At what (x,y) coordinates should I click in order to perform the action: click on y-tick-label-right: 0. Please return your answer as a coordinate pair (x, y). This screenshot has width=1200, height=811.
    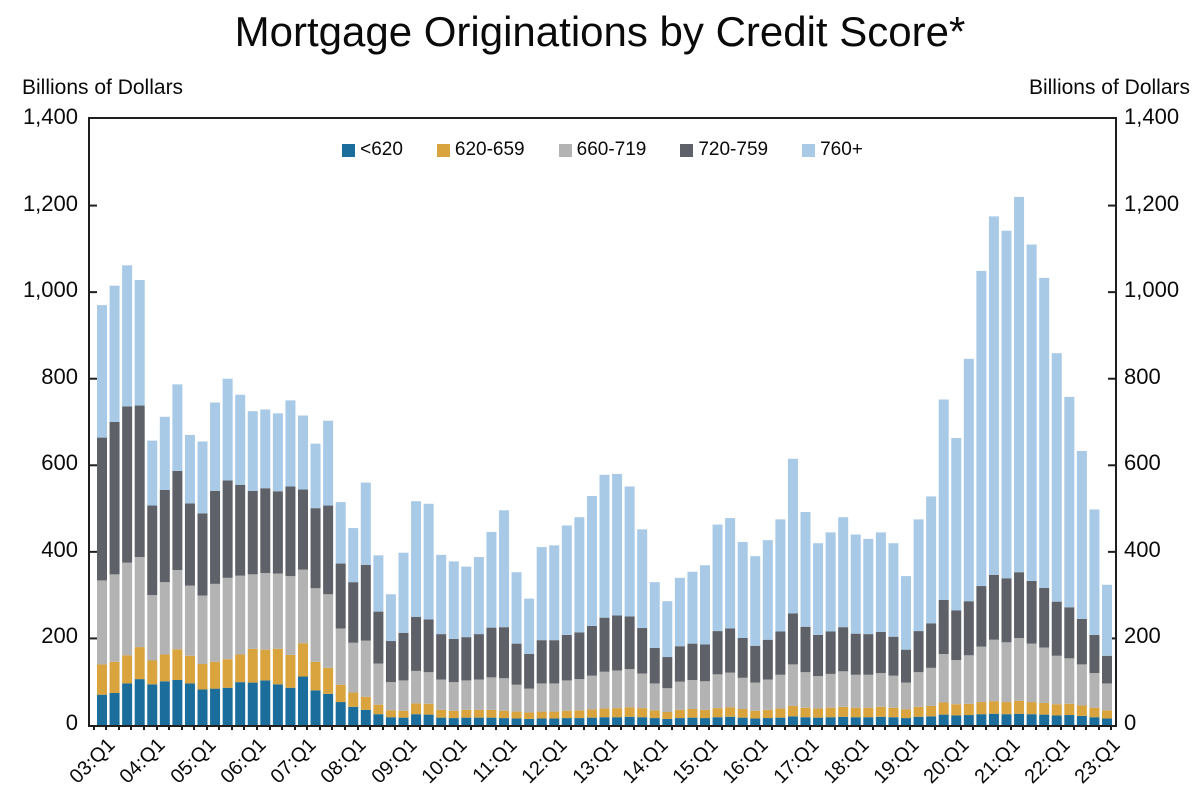
    Looking at the image, I should click on (1130, 722).